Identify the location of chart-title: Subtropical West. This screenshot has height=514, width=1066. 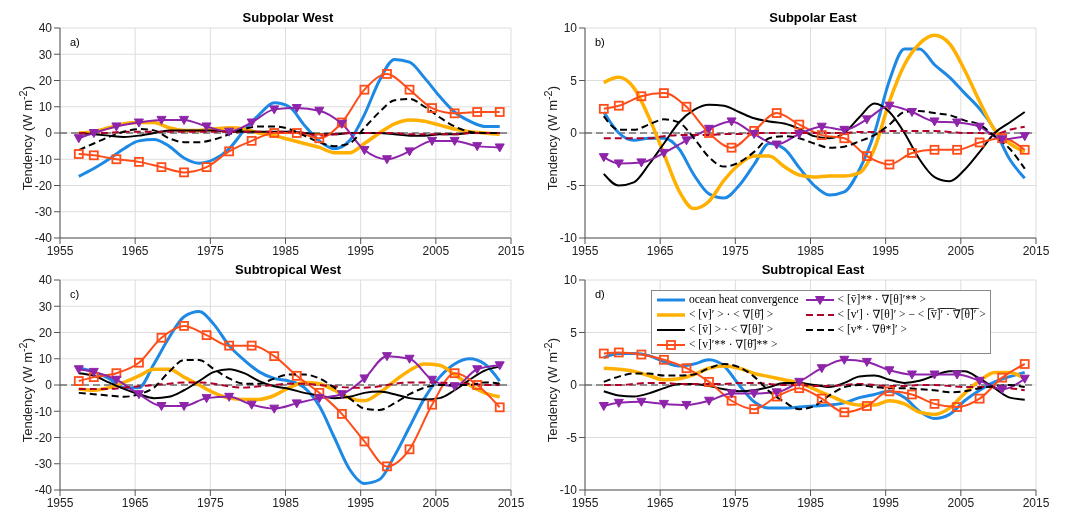
(288, 269).